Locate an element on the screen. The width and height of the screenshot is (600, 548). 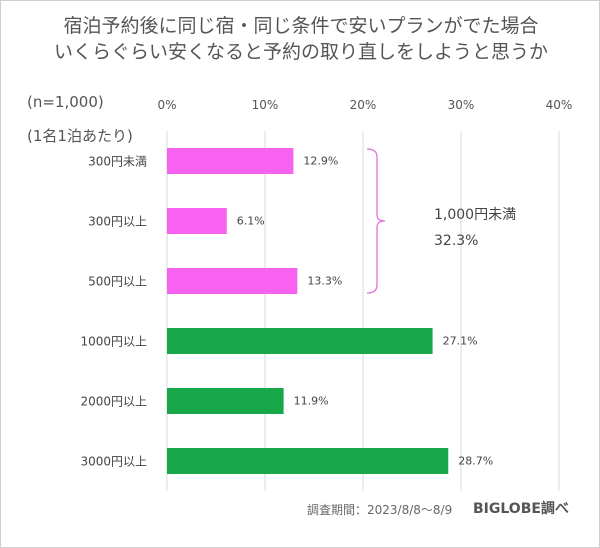
x-tick-label: 10% is located at coordinates (265, 105).